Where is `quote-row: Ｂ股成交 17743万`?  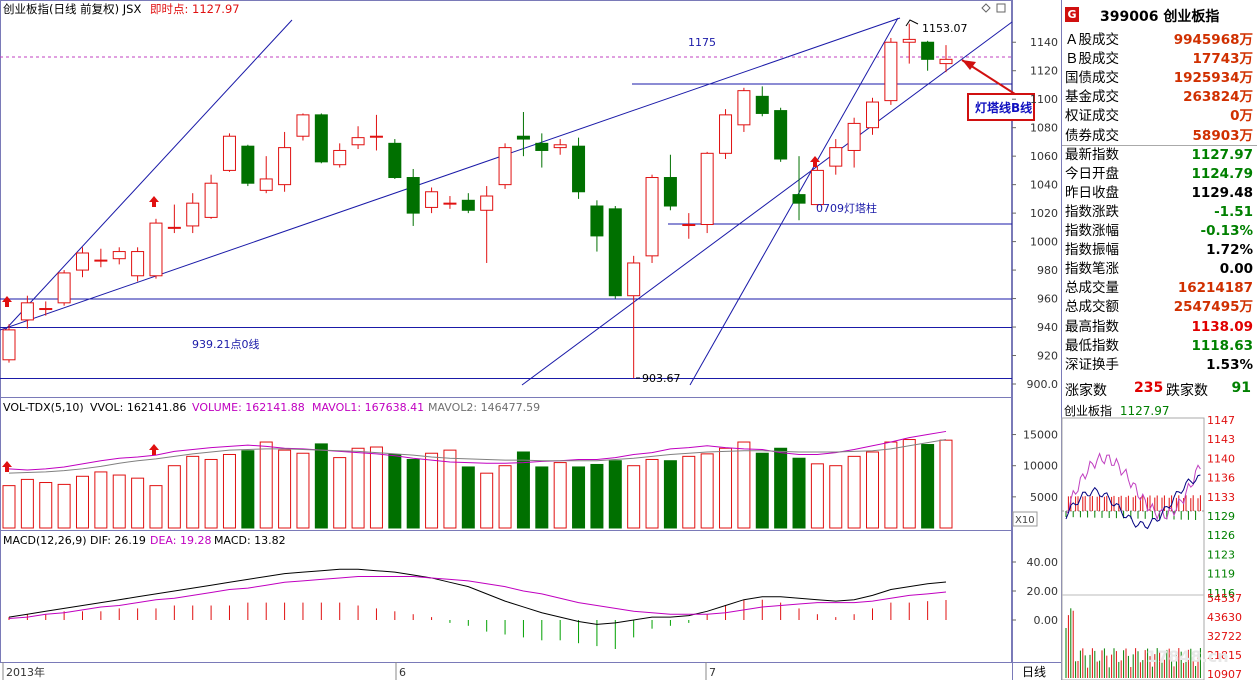
quote-row: Ｂ股成交 17743万 is located at coordinates (1159, 59).